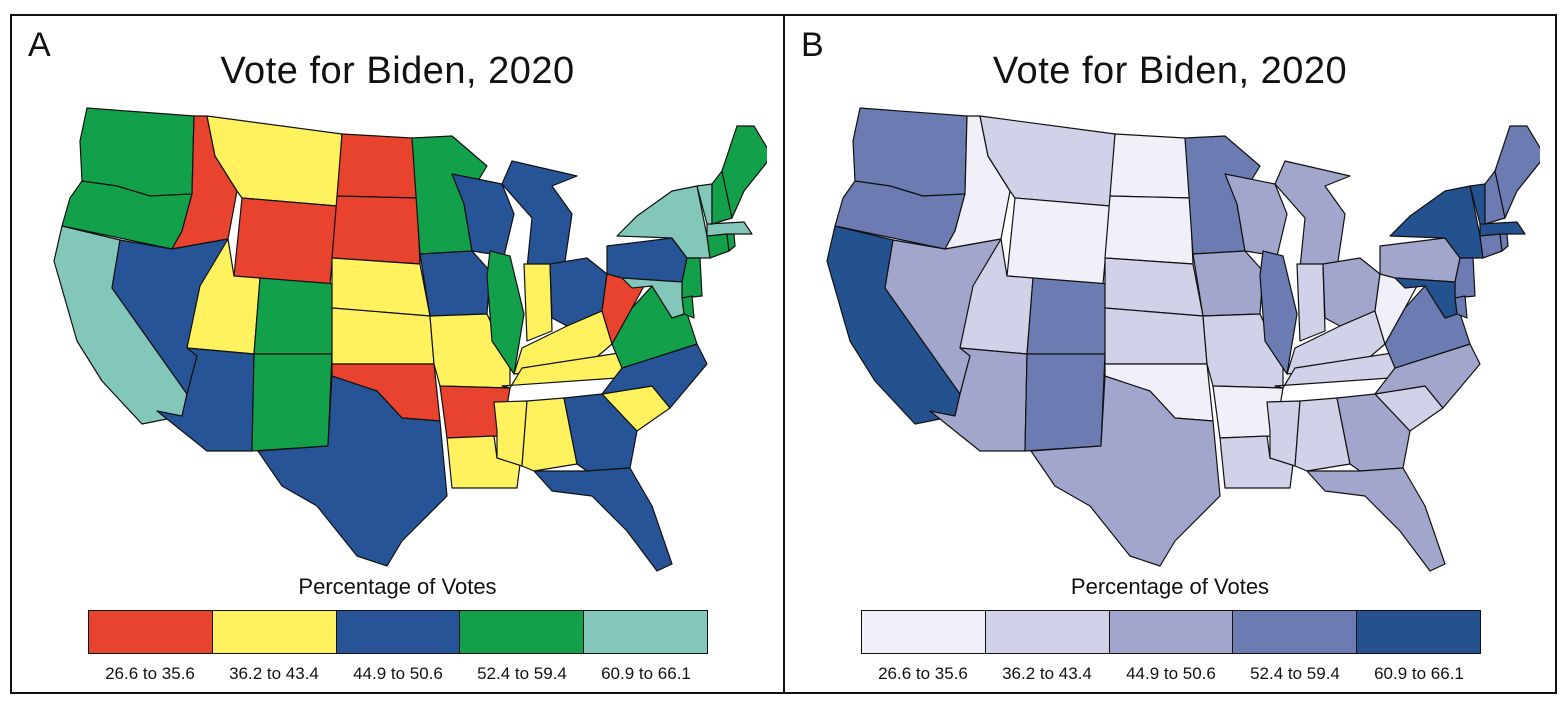  I want to click on panel-letter: A, so click(39, 45).